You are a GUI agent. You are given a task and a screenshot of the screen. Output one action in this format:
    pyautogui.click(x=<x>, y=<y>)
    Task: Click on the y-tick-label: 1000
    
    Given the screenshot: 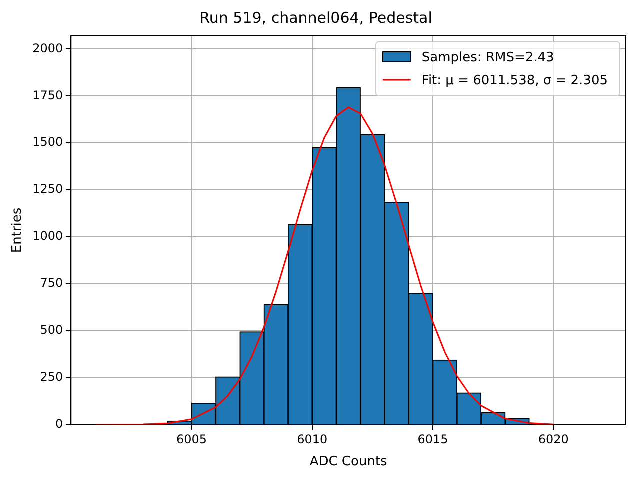 What is the action you would take?
    pyautogui.click(x=48, y=236)
    